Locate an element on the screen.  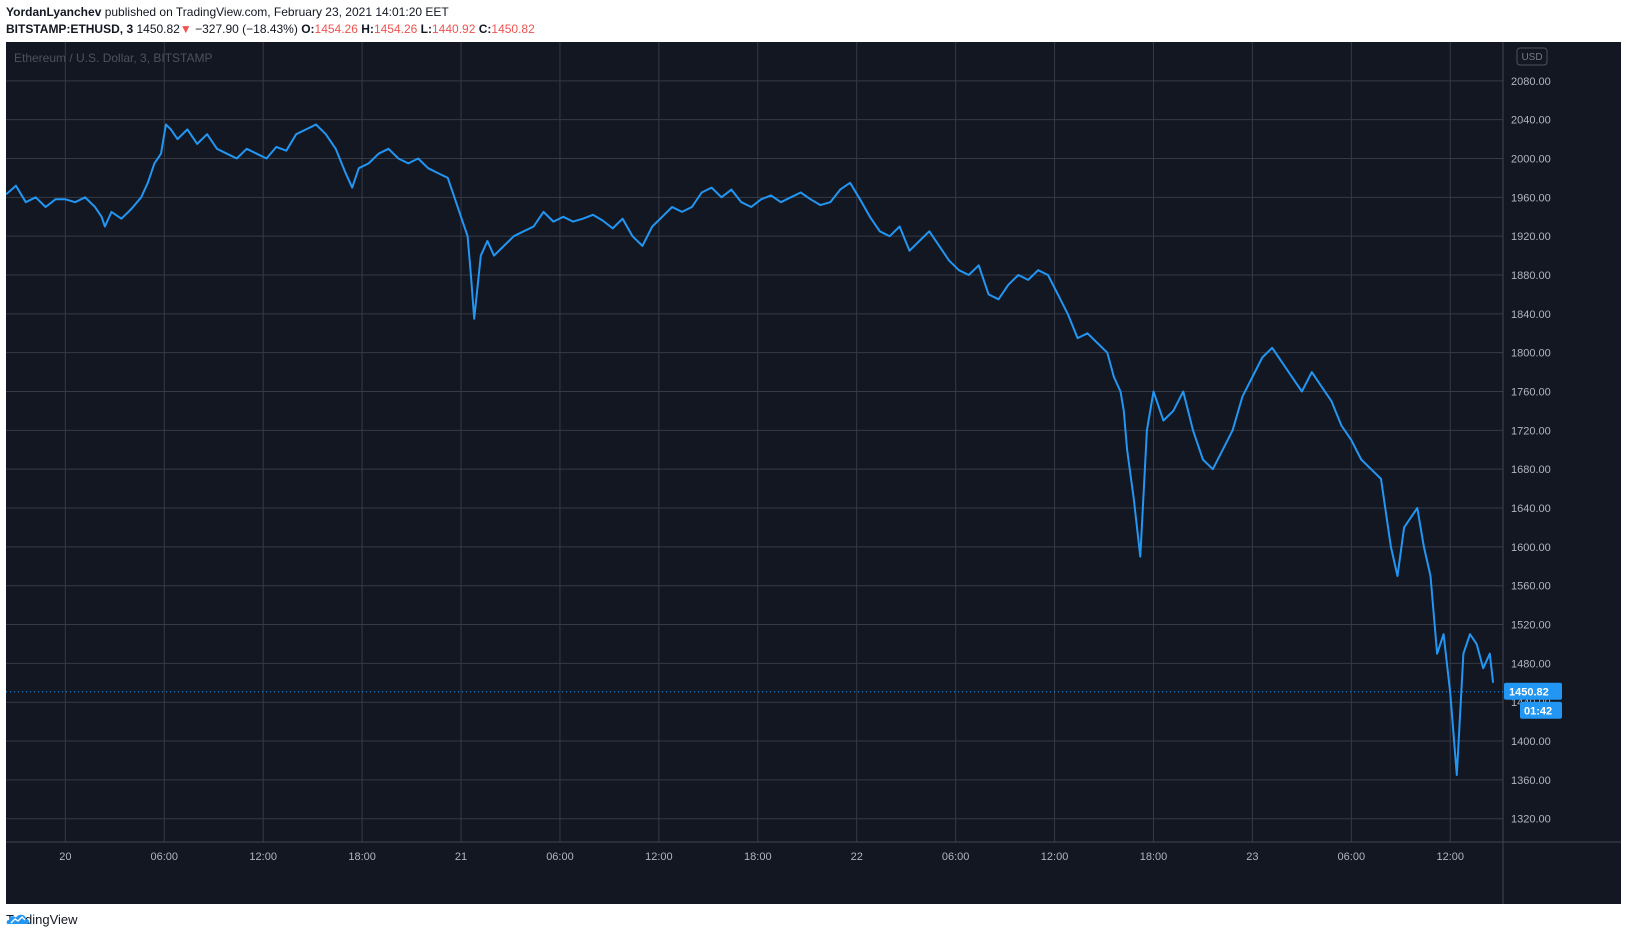
y-tick-label: 1840.00 is located at coordinates (1531, 315).